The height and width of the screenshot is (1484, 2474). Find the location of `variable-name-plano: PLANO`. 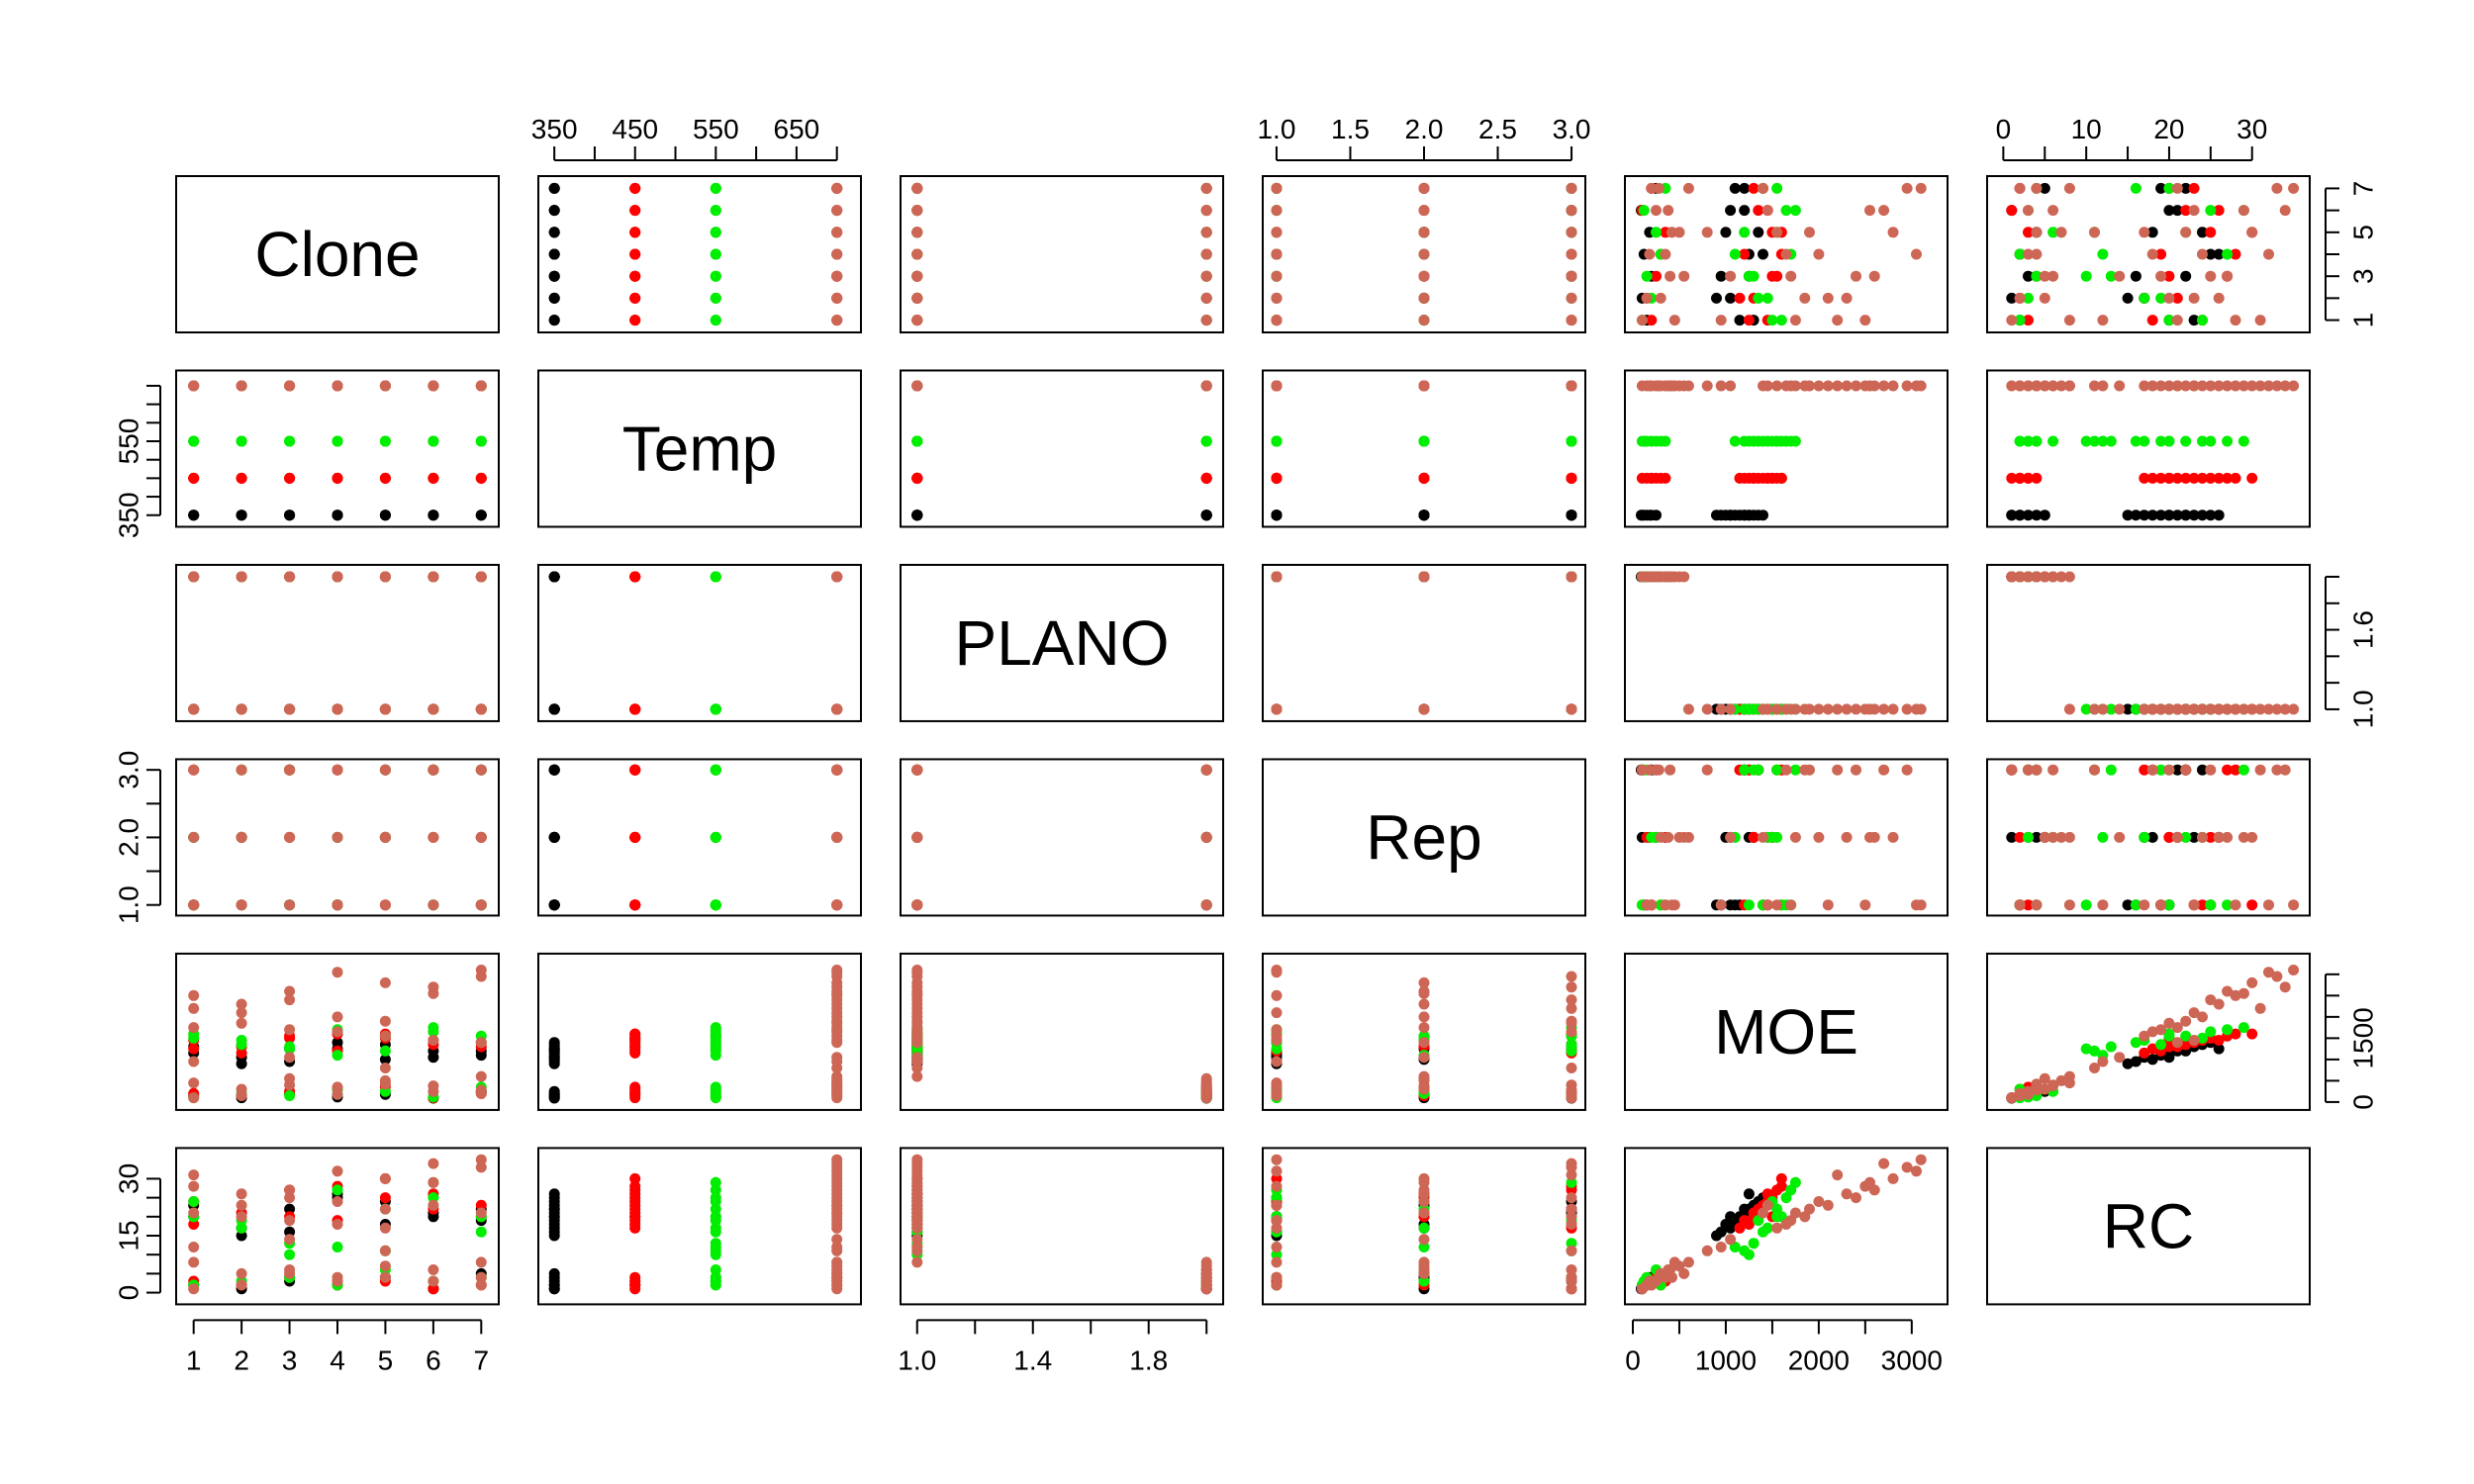

variable-name-plano: PLANO is located at coordinates (1062, 643).